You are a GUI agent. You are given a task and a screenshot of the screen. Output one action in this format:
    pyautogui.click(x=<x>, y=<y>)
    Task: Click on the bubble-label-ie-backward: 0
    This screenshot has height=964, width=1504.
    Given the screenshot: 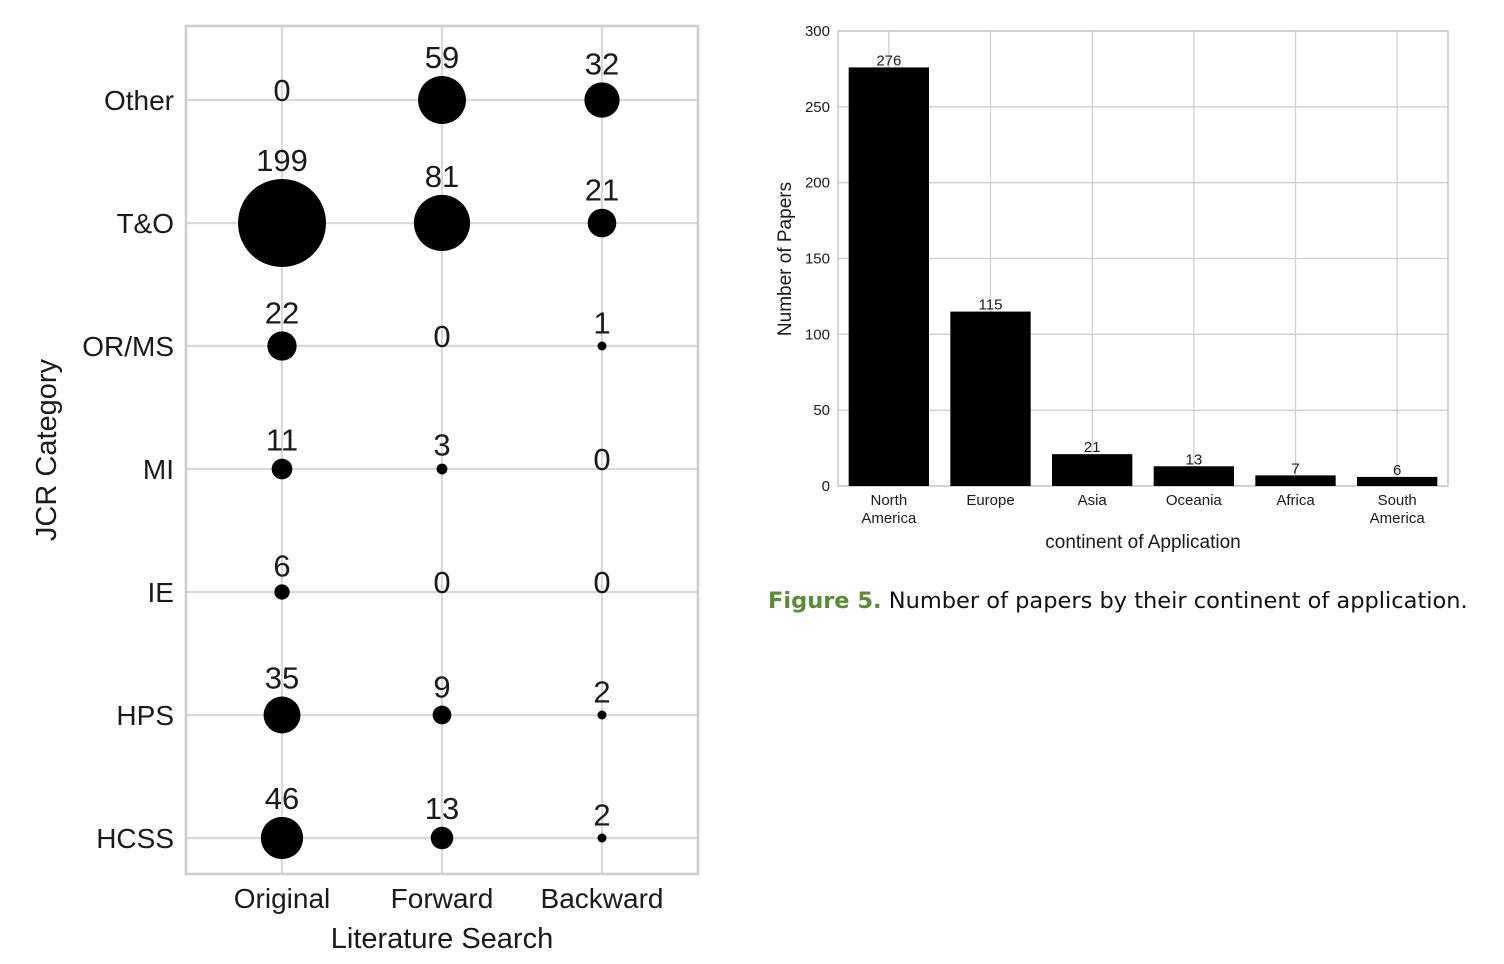 What is the action you would take?
    pyautogui.click(x=601, y=582)
    